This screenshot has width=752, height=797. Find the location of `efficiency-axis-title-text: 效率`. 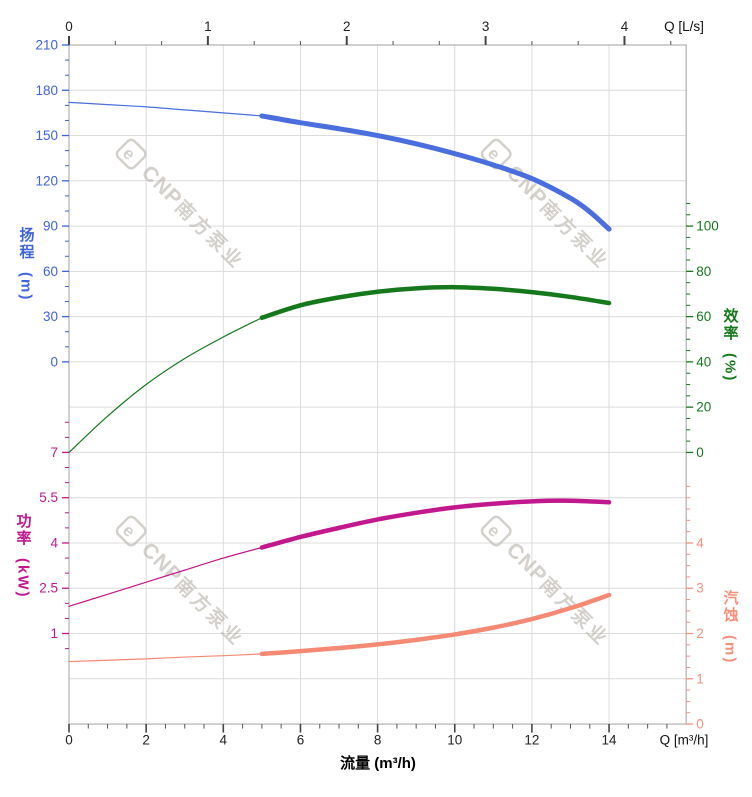

efficiency-axis-title-text: 效率 is located at coordinates (730, 325).